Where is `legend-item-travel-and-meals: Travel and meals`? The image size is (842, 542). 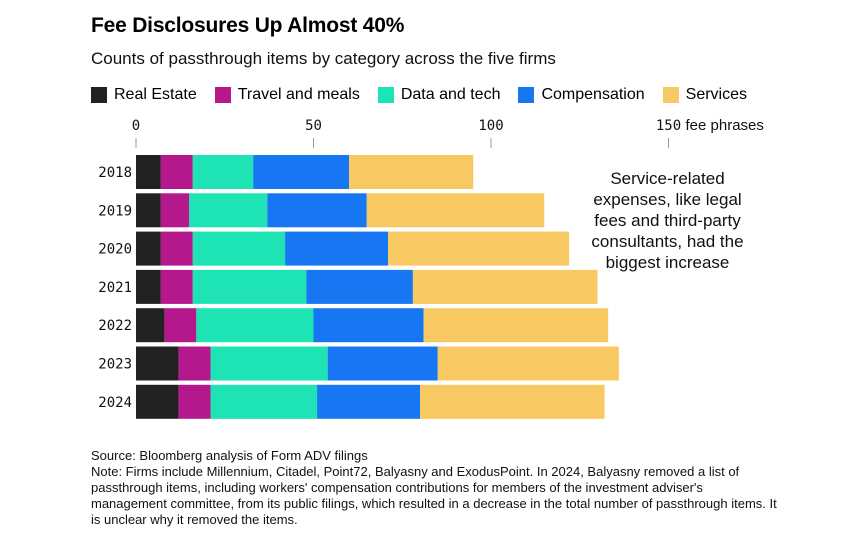
legend-item-travel-and-meals: Travel and meals is located at coordinates (287, 95).